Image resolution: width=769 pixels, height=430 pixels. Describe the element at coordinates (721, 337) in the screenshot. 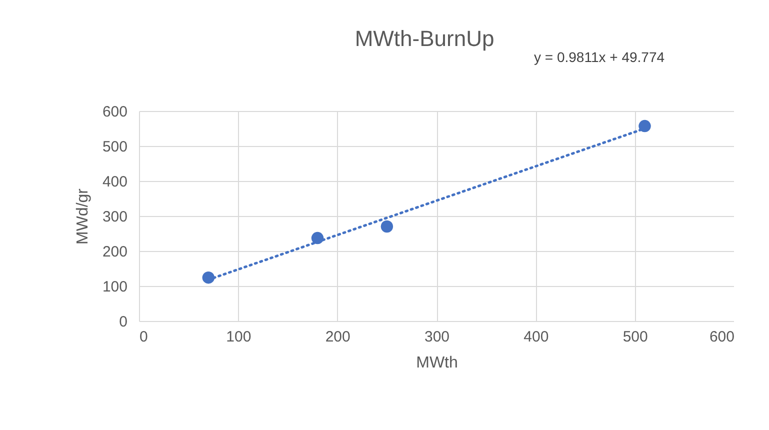

I see `x-tick-label: 600` at that location.